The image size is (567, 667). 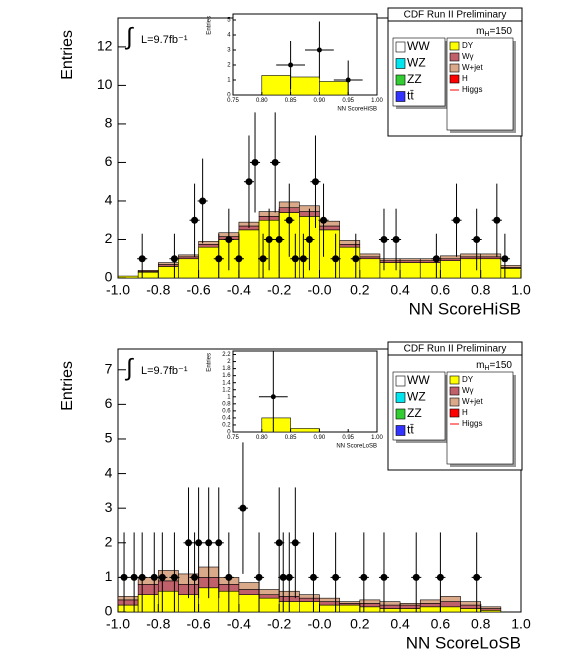 I want to click on x-tick-label: 0.4, so click(x=400, y=289).